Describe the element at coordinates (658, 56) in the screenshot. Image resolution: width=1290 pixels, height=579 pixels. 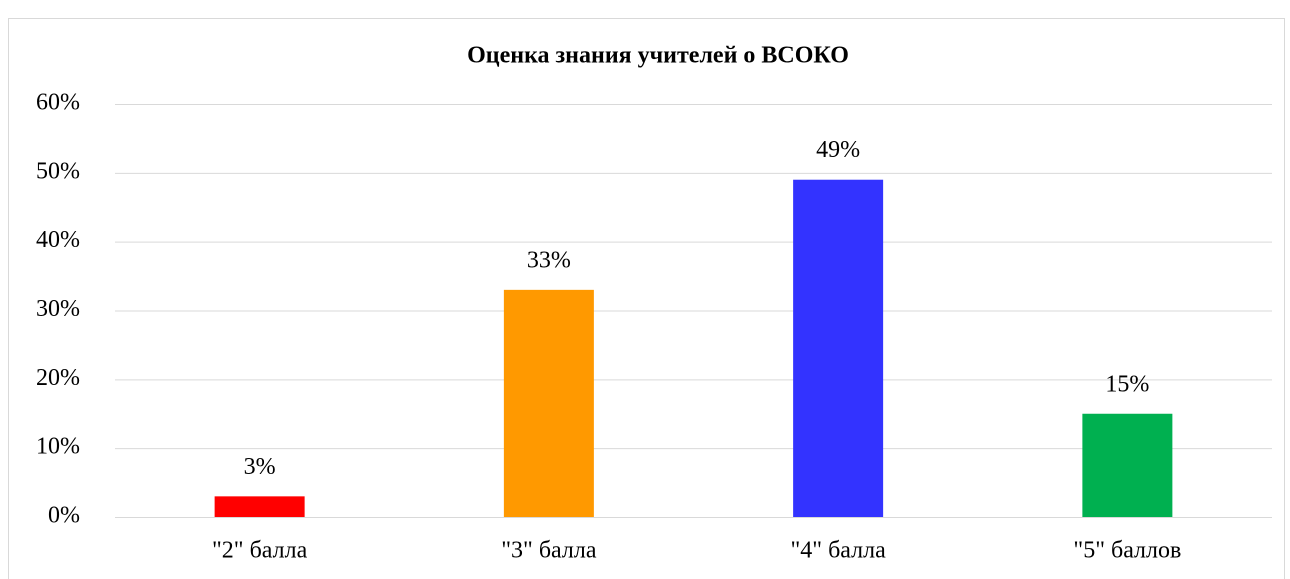
I see `chart-title: Оценка знания учителей о ВСОКО` at that location.